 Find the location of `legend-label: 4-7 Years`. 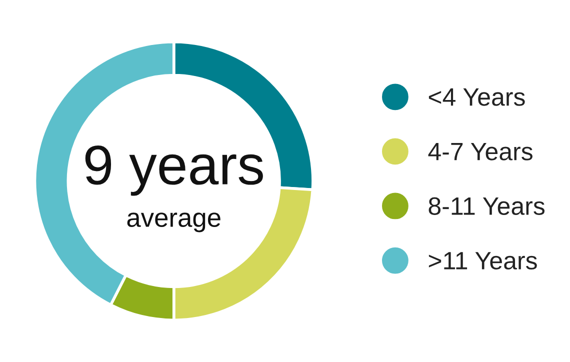

legend-label: 4-7 Years is located at coordinates (480, 151).